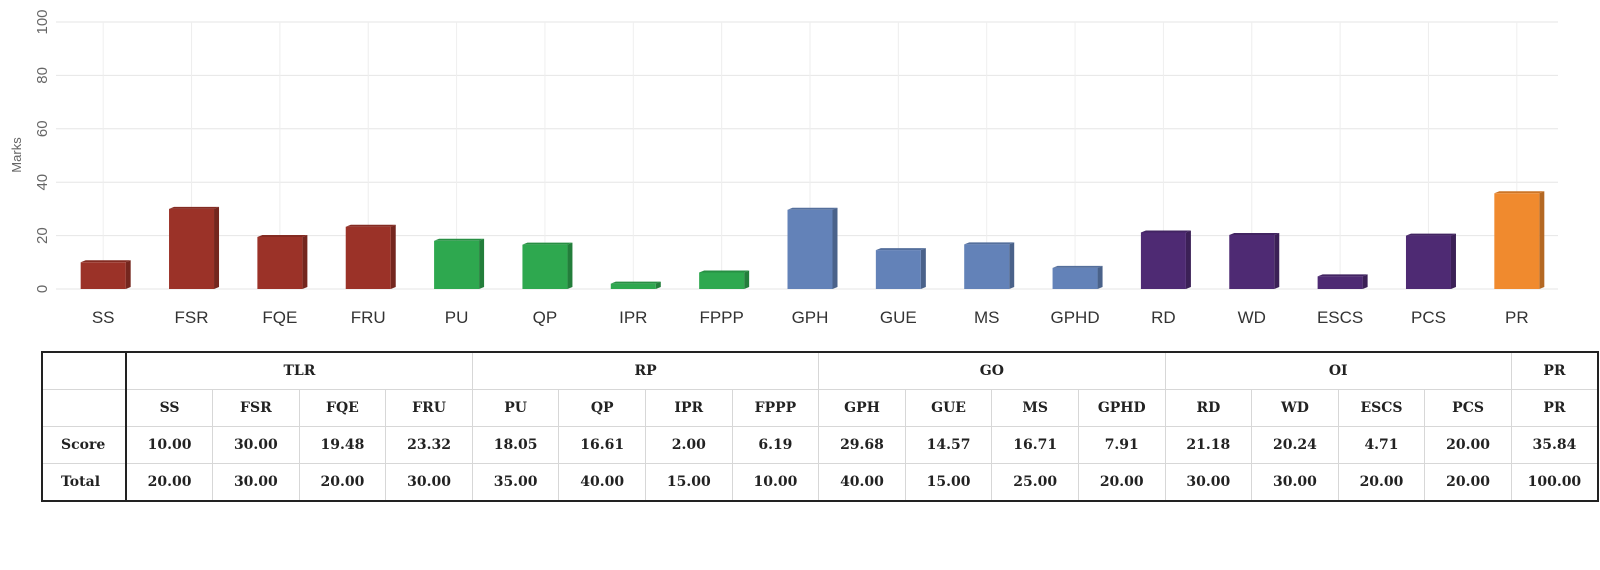 This screenshot has width=1600, height=570. I want to click on bar-pcs, so click(1430, 261).